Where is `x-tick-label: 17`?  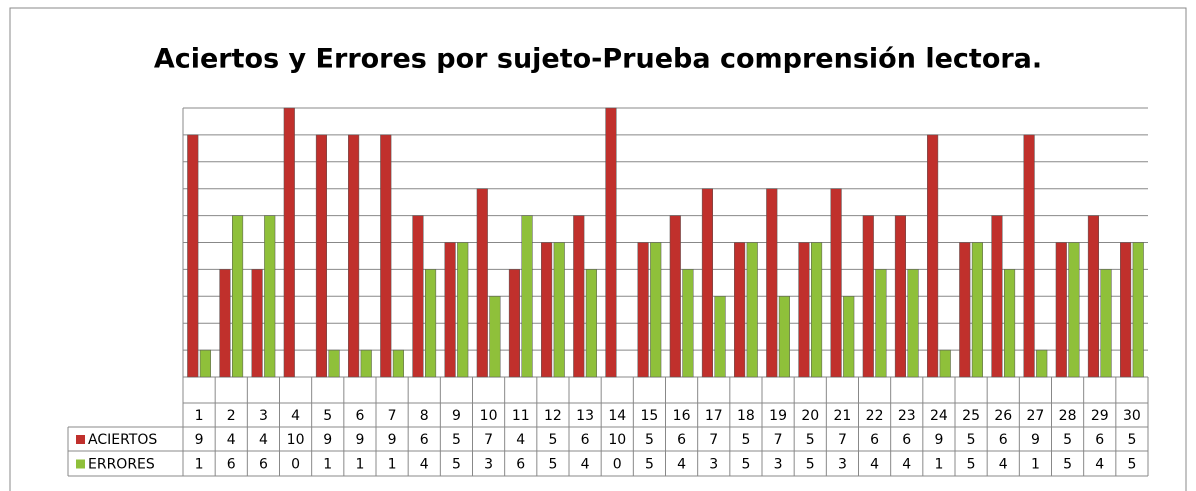
x-tick-label: 17 is located at coordinates (714, 416).